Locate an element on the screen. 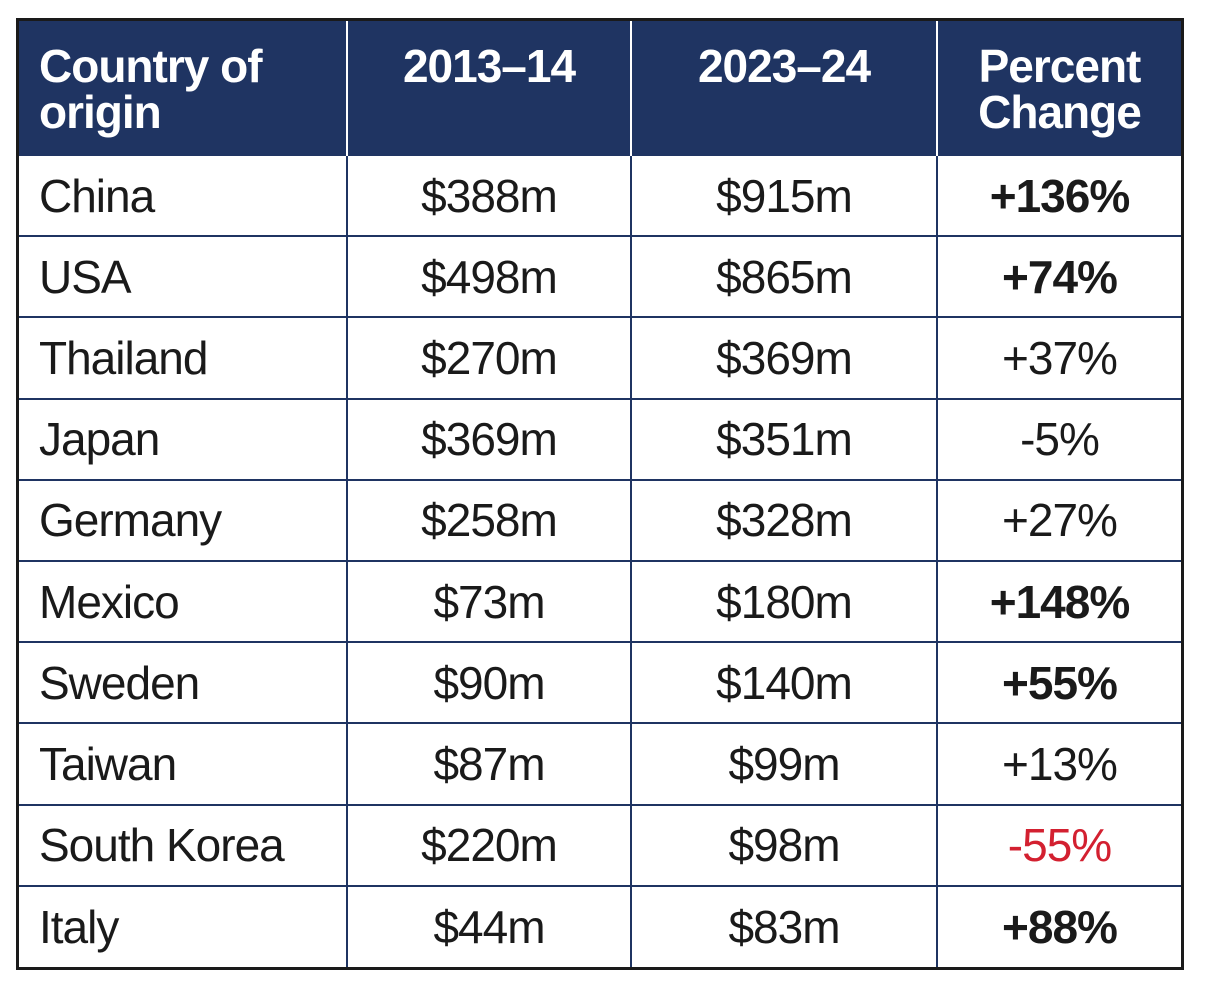 Image resolution: width=1205 pixels, height=999 pixels. cell-2013-14: $369m is located at coordinates (489, 438).